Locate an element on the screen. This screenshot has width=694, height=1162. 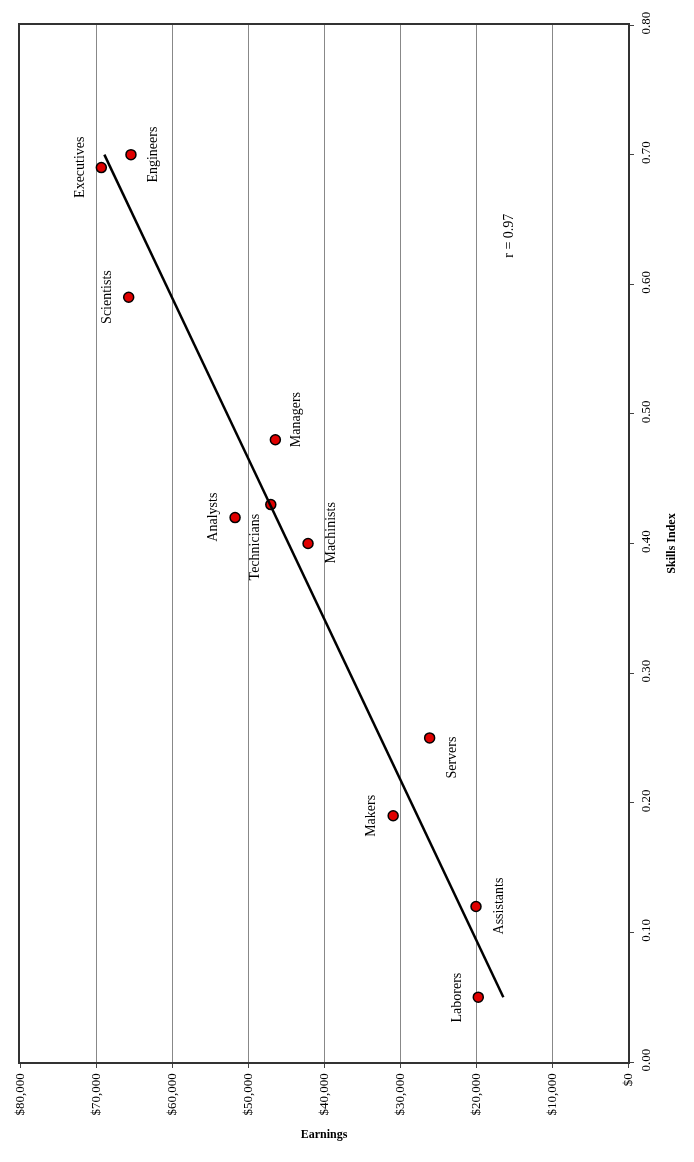
annotation: Analysts is located at coordinates (213, 517).